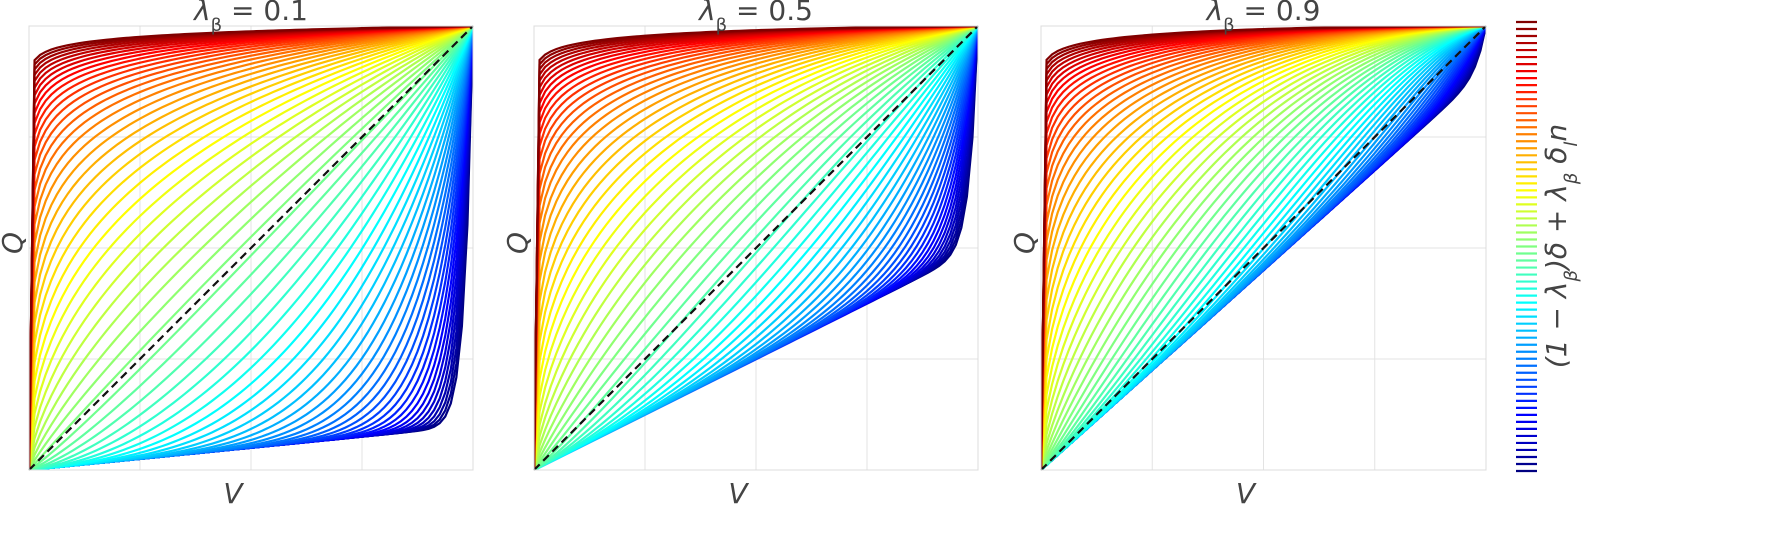 The width and height of the screenshot is (1772, 556). I want to click on panel-title: λβ = 0.9, so click(1263, 18).